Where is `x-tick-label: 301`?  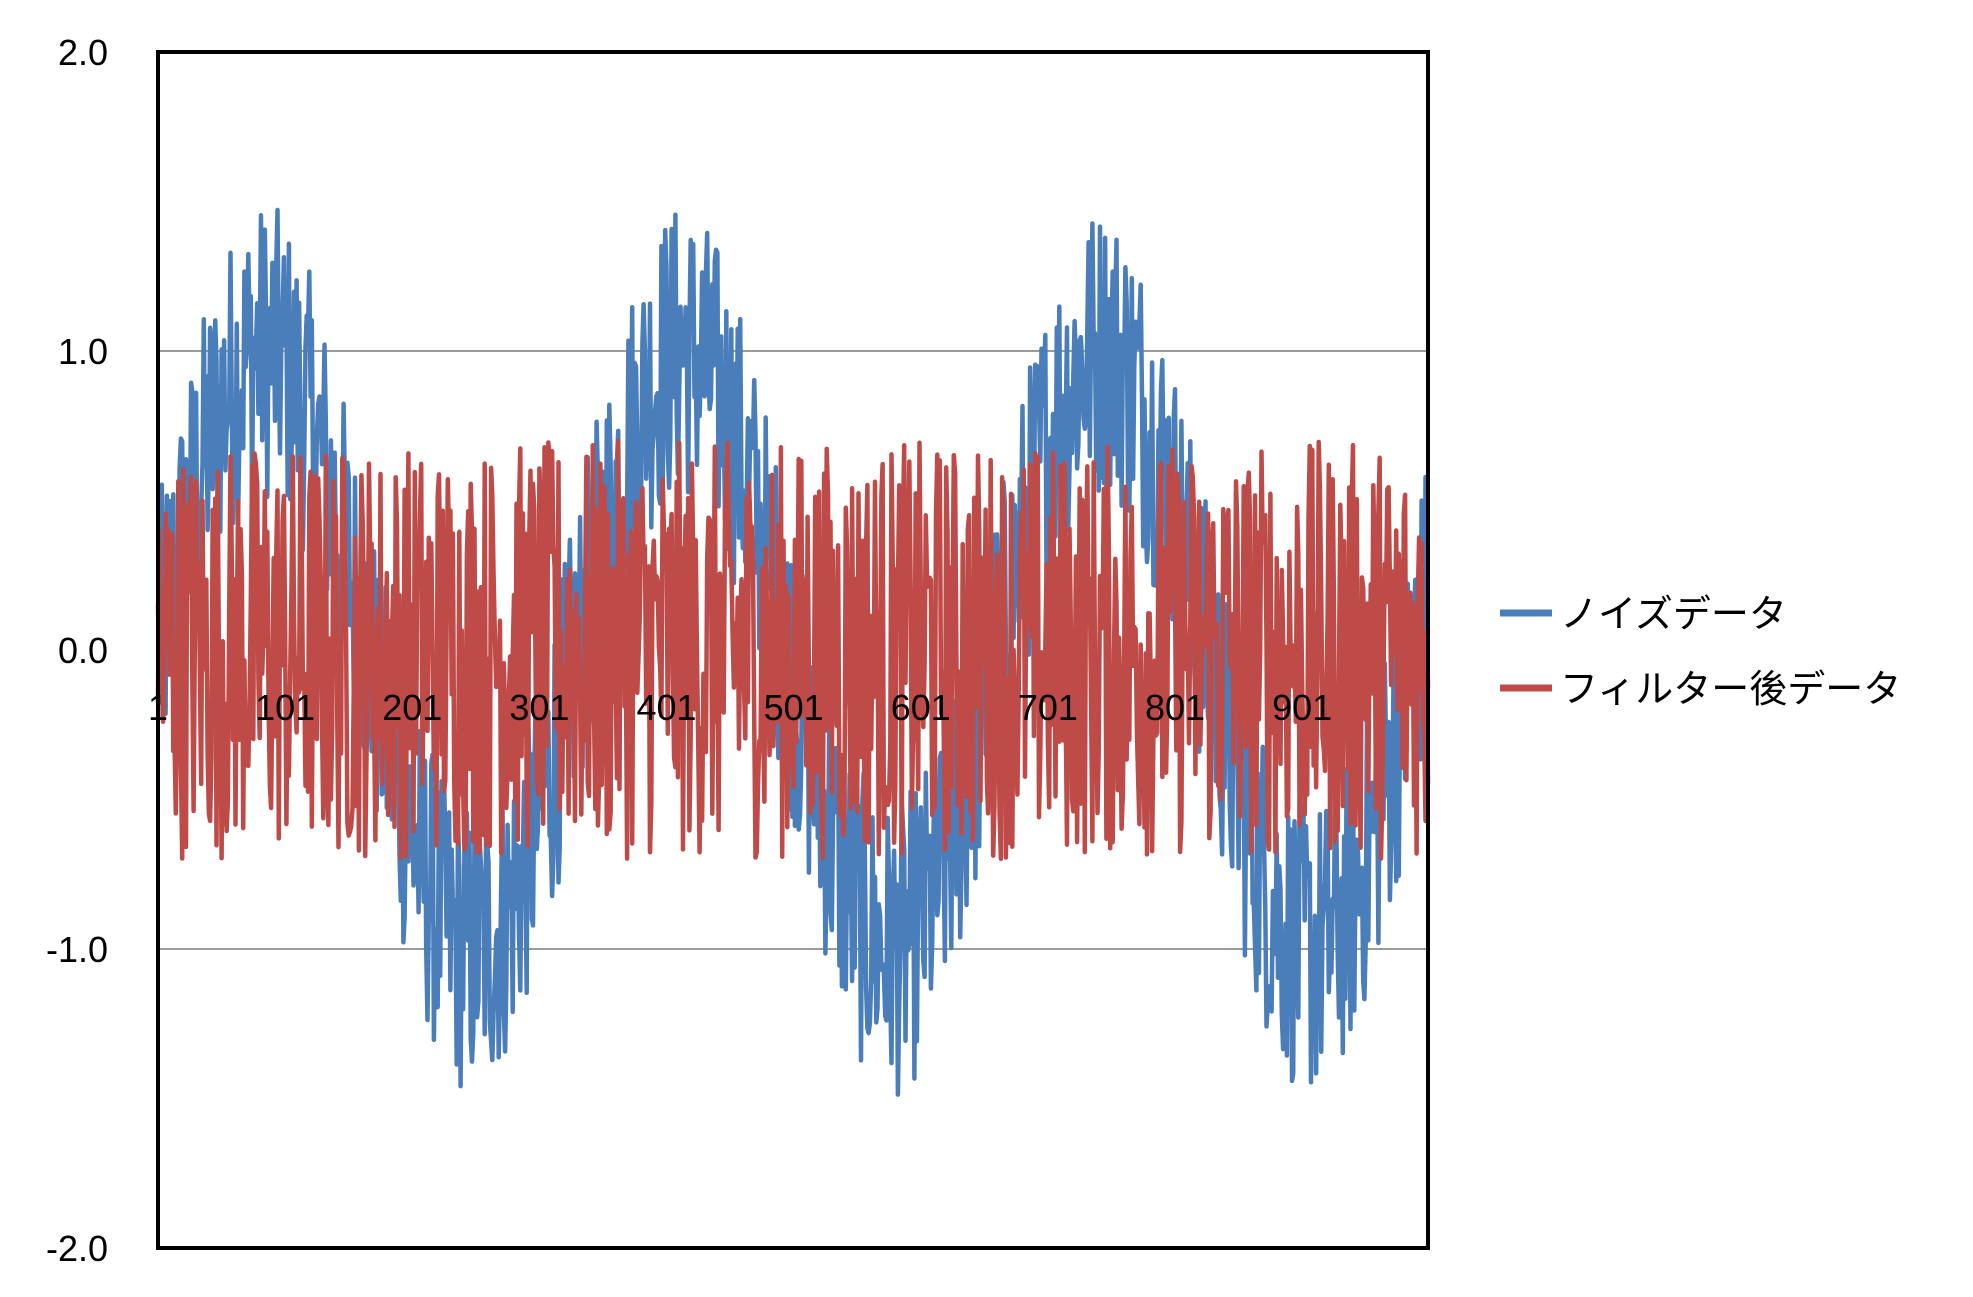
x-tick-label: 301 is located at coordinates (539, 707).